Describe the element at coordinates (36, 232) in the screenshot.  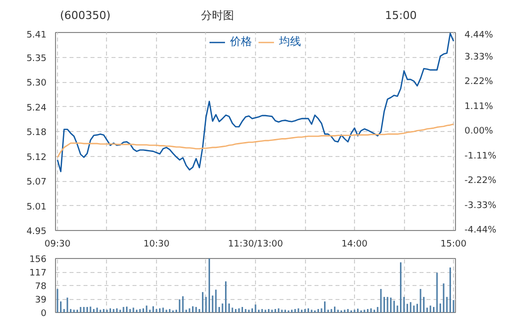
I see `y-tick-label: 4.95` at that location.